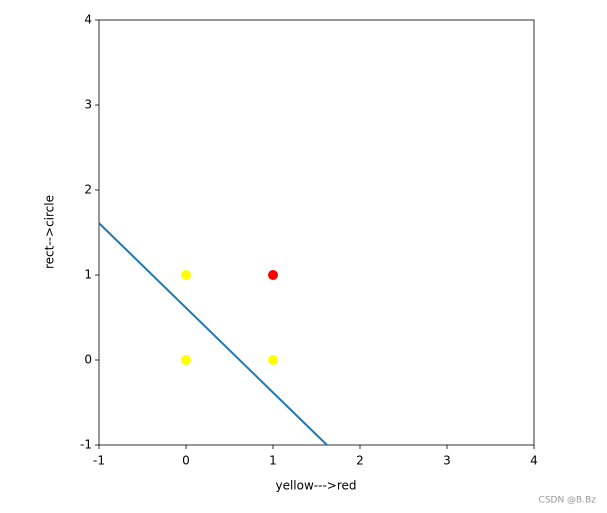 The image size is (607, 513). Describe the element at coordinates (86, 445) in the screenshot. I see `y-tick-label: -1` at that location.